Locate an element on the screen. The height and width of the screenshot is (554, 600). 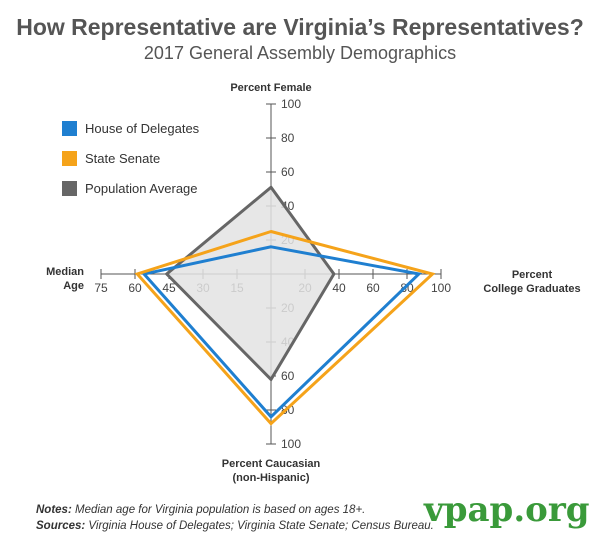
series-house-of-delegates is located at coordinates (282, 332).